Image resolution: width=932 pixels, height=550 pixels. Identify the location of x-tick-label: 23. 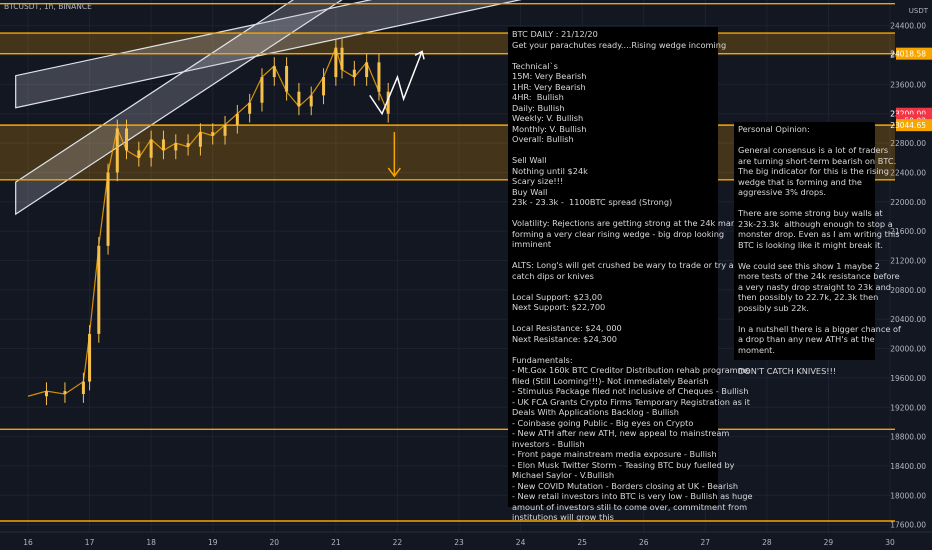
(459, 542).